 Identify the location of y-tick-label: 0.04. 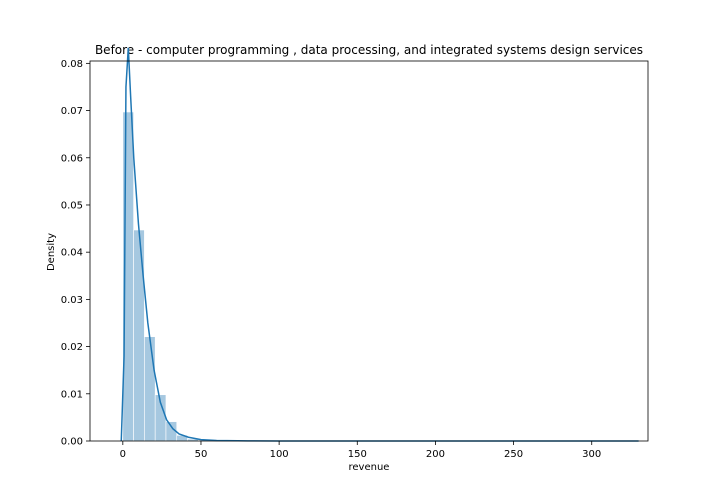
(72, 253).